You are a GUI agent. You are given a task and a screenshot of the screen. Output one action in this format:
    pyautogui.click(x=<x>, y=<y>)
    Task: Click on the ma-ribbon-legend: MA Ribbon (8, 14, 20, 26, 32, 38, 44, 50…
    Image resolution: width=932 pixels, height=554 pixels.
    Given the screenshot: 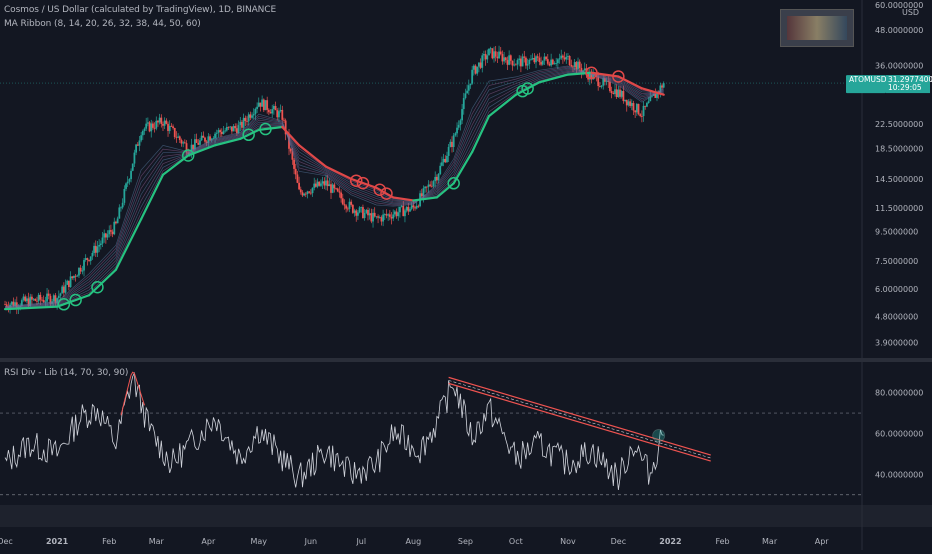 What is the action you would take?
    pyautogui.click(x=102, y=24)
    